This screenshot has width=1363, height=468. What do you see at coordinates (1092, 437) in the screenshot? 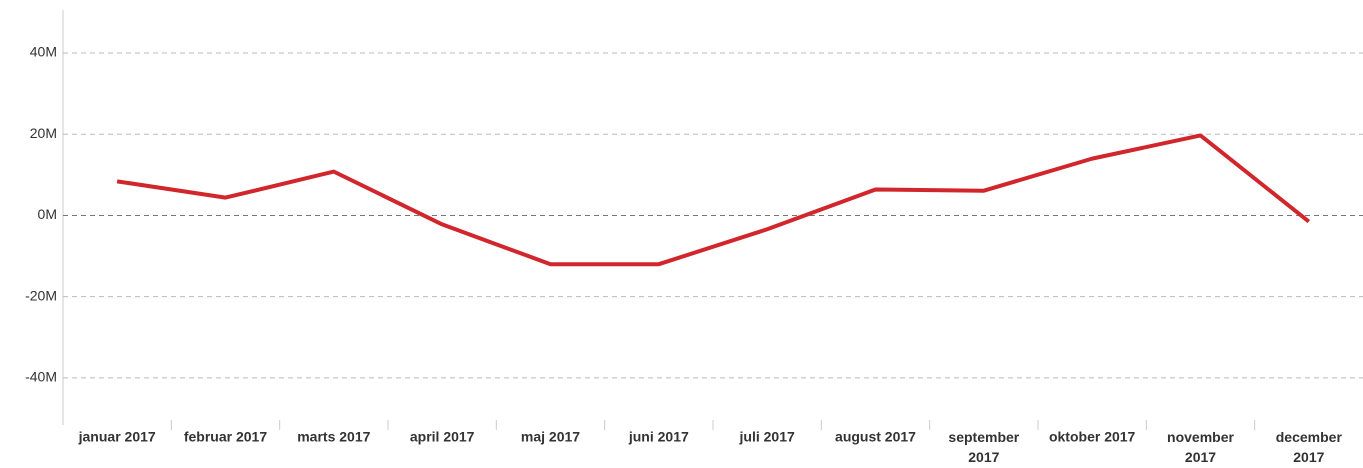
I see `x-tick-label: oktober 2017` at bounding box center [1092, 437].